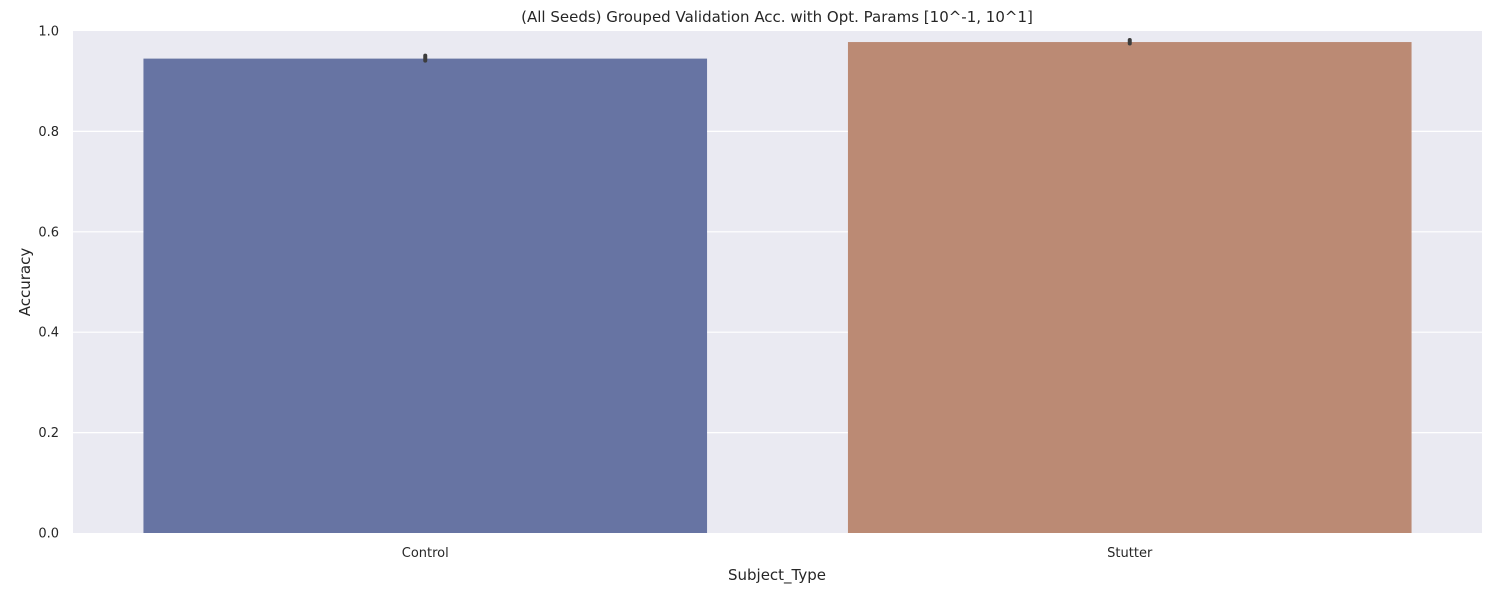  I want to click on x-axis-ticks: Control Stutter, so click(777, 553).